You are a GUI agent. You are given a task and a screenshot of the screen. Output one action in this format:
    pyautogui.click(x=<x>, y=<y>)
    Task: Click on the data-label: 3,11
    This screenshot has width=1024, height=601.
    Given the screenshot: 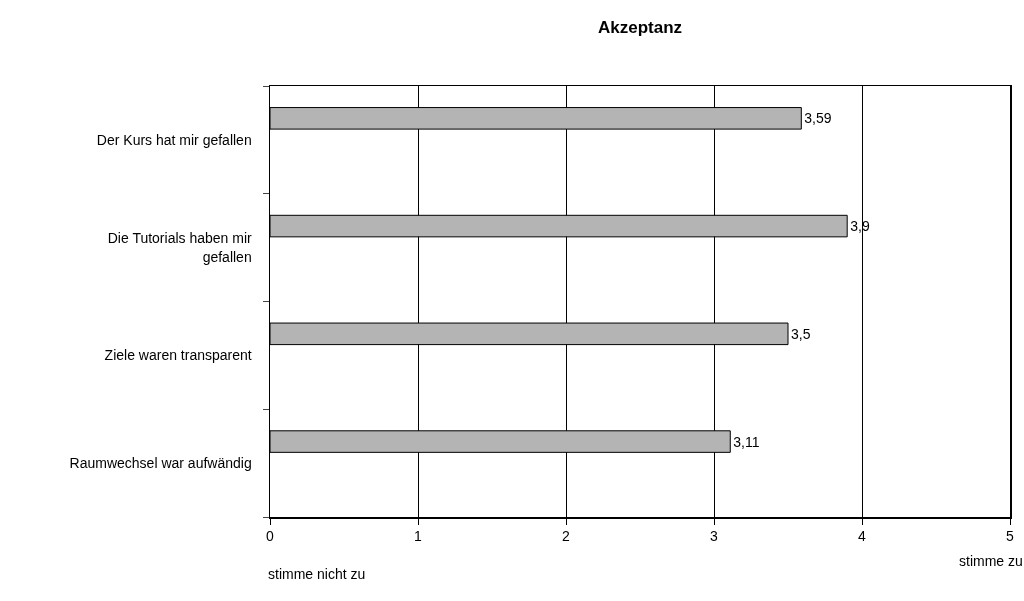 What is the action you would take?
    pyautogui.click(x=746, y=441)
    